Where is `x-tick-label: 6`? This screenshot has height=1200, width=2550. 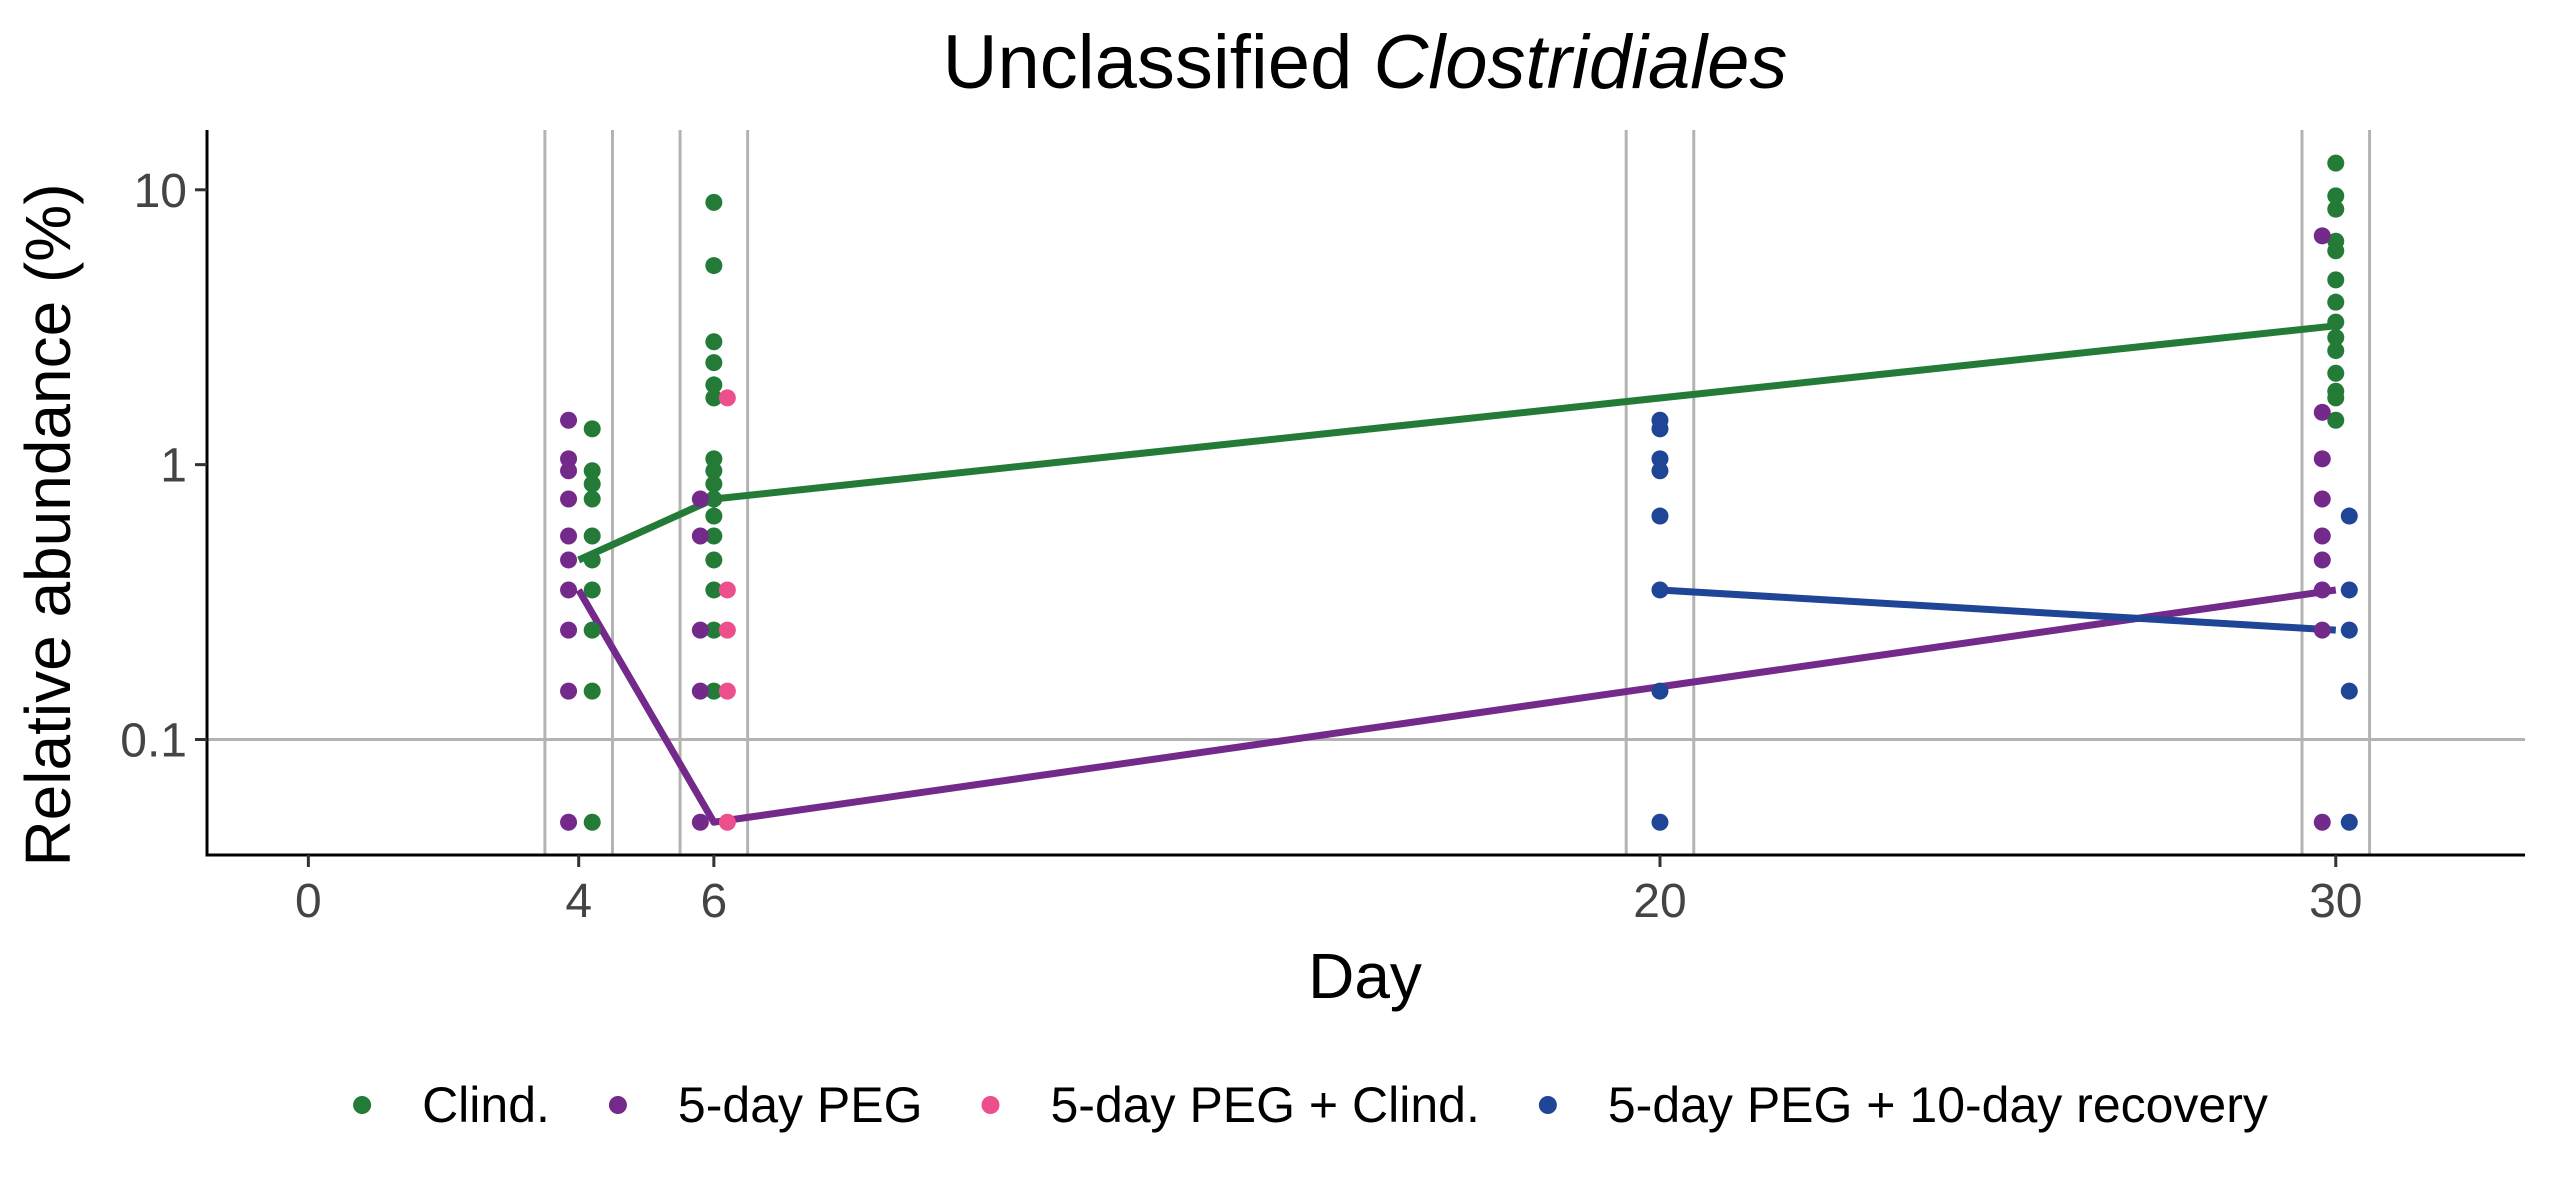 x-tick-label: 6 is located at coordinates (713, 901).